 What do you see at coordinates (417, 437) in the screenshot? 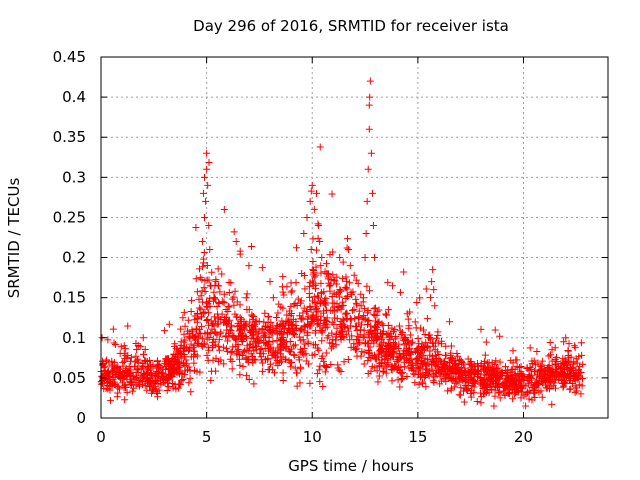
I see `x-tick-label: 15` at bounding box center [417, 437].